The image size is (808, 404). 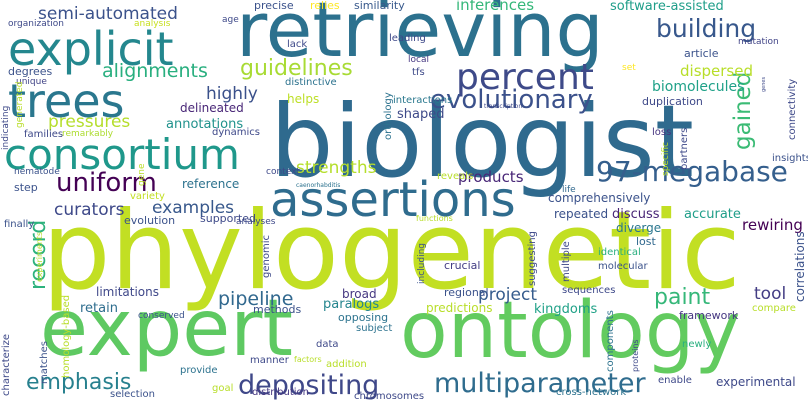 What do you see at coordinates (127, 292) in the screenshot?
I see `word-limitations: limitations` at bounding box center [127, 292].